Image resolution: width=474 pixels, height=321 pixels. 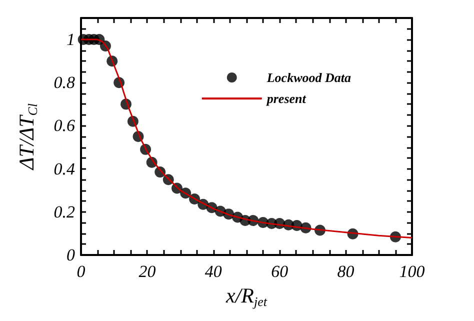 What do you see at coordinates (65, 82) in the screenshot?
I see `y-tick-label: 0.8` at bounding box center [65, 82].